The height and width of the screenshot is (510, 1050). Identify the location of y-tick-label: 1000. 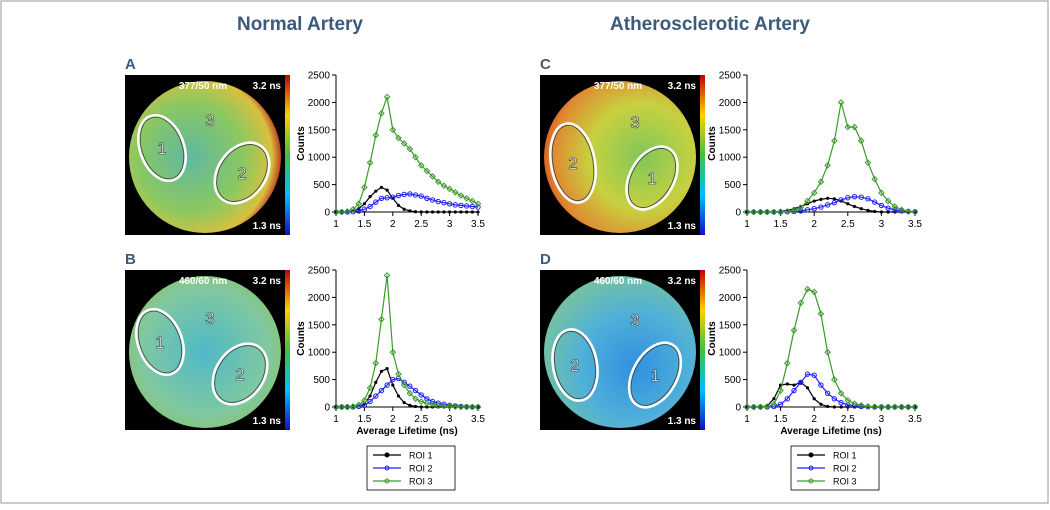
(319, 158).